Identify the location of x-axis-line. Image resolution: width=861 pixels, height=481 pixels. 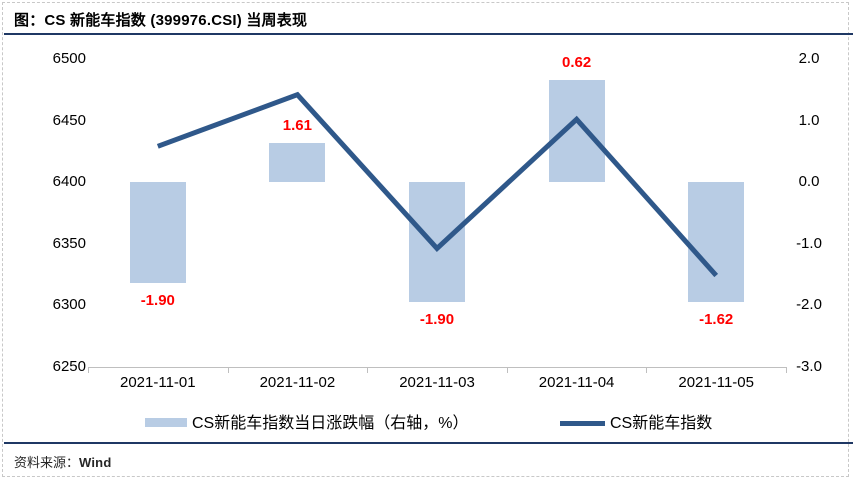
(437, 367).